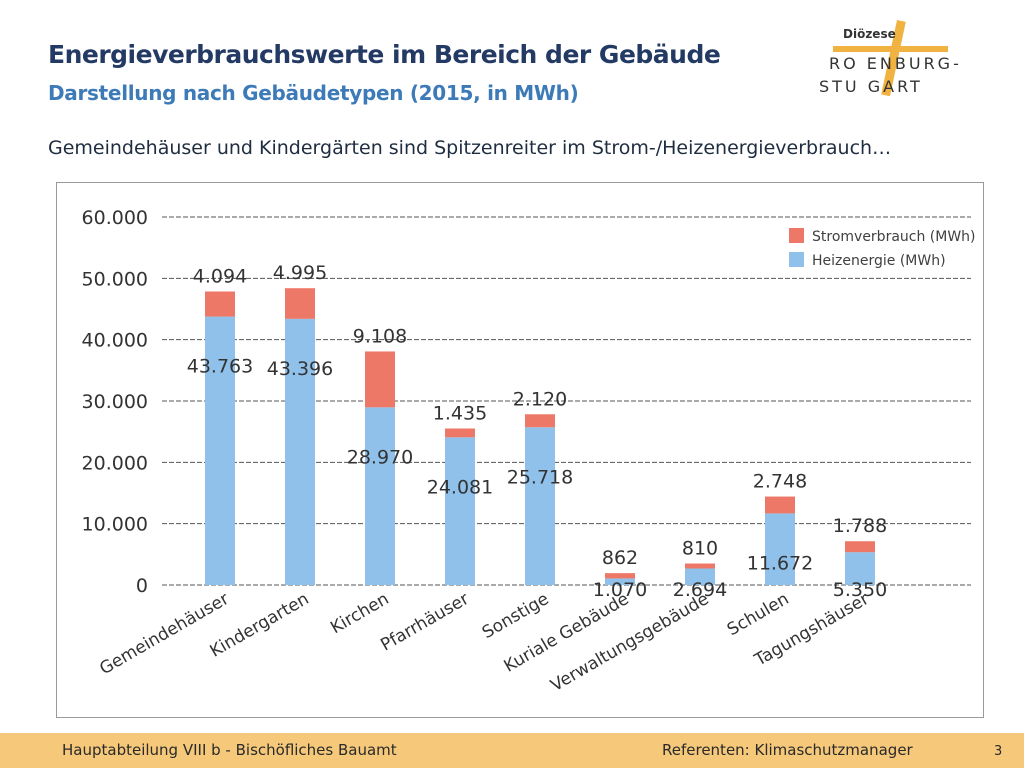 This screenshot has height=768, width=1024. Describe the element at coordinates (700, 549) in the screenshot. I see `data-label-power: 810` at that location.